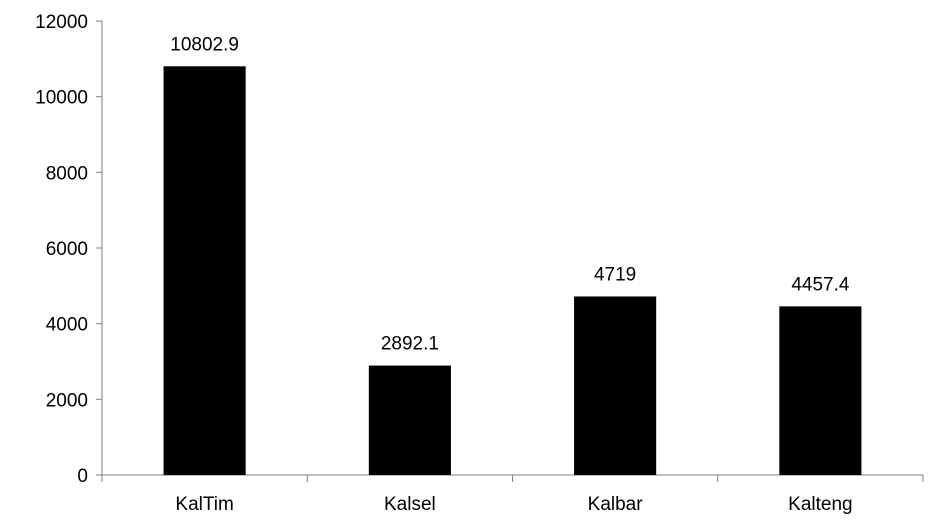 The width and height of the screenshot is (933, 522). I want to click on y-tick-label: 10000, so click(61, 98).